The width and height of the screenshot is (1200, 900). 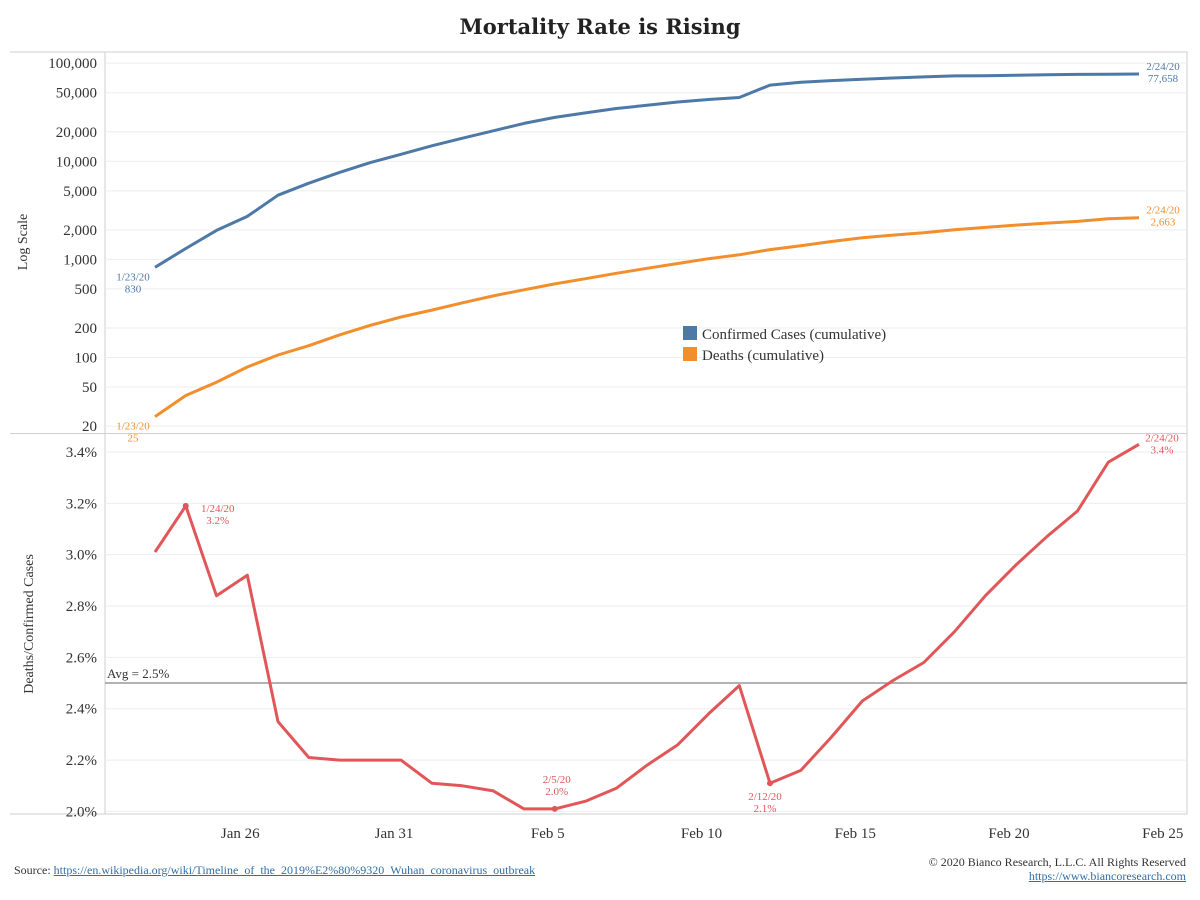 I want to click on data-label-date: 2/5/20, so click(x=557, y=780).